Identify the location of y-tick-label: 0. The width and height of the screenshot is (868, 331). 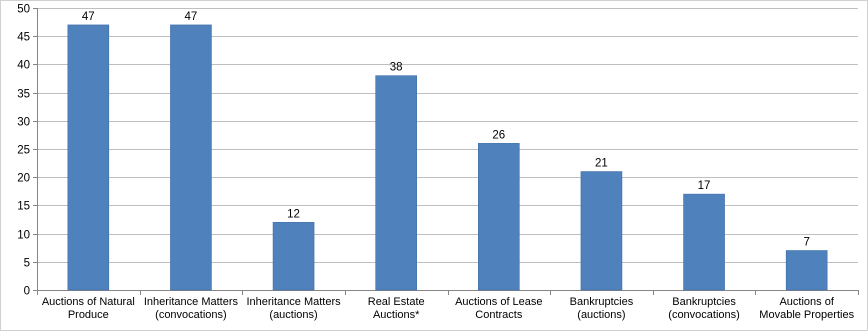
(27, 292).